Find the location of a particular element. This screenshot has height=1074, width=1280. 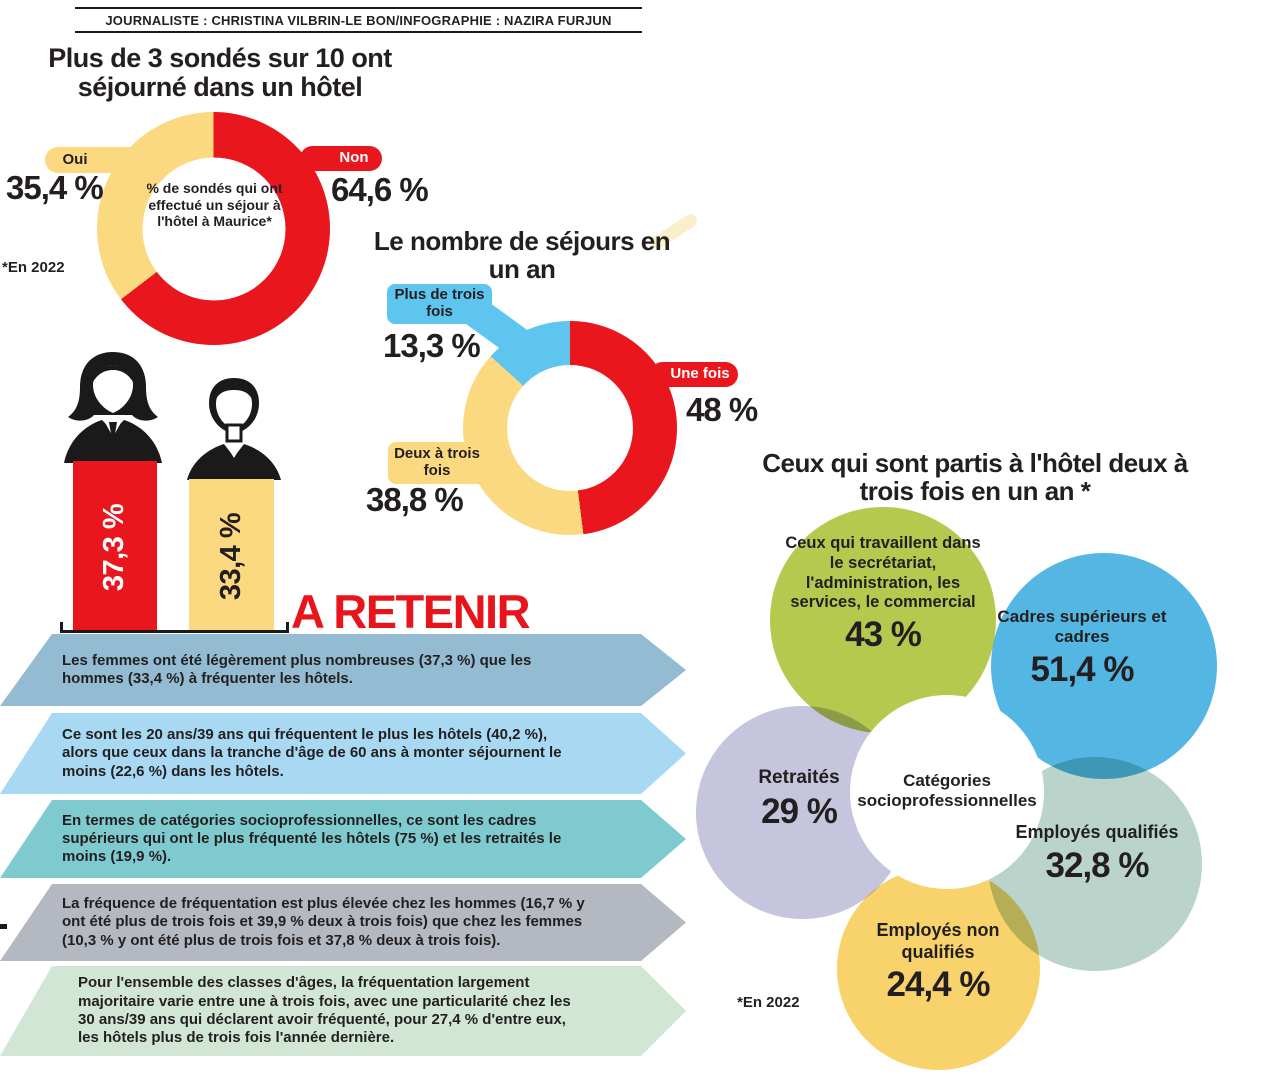

donut2-hole is located at coordinates (570, 428).